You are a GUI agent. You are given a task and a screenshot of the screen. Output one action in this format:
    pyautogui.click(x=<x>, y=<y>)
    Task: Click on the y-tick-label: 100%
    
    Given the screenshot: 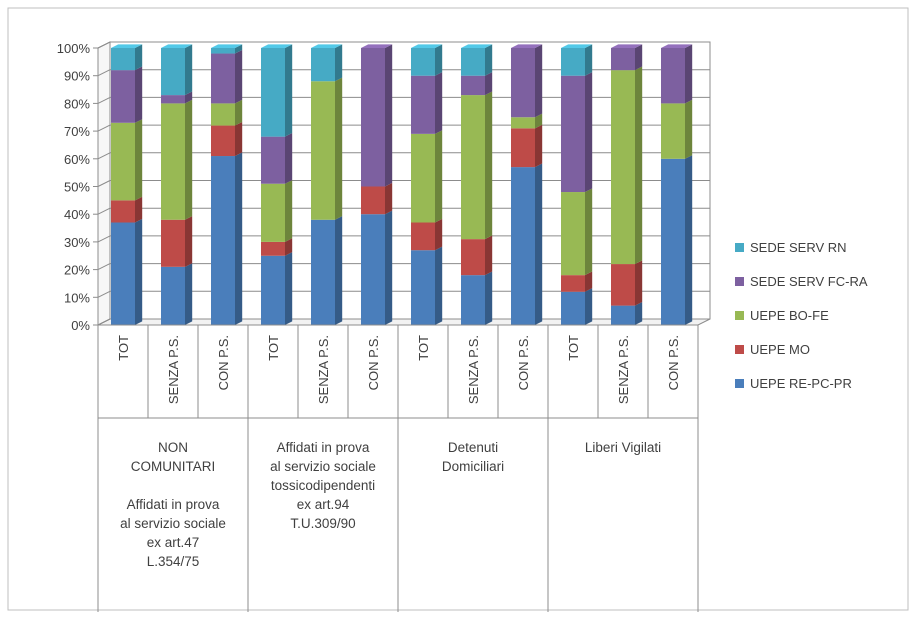 What is the action you would take?
    pyautogui.click(x=74, y=48)
    